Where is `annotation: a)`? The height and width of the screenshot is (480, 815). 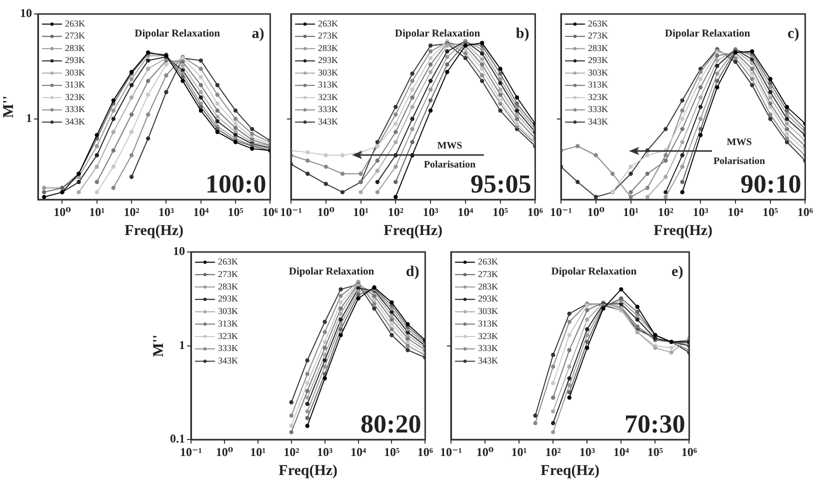 annotation: a) is located at coordinates (258, 34).